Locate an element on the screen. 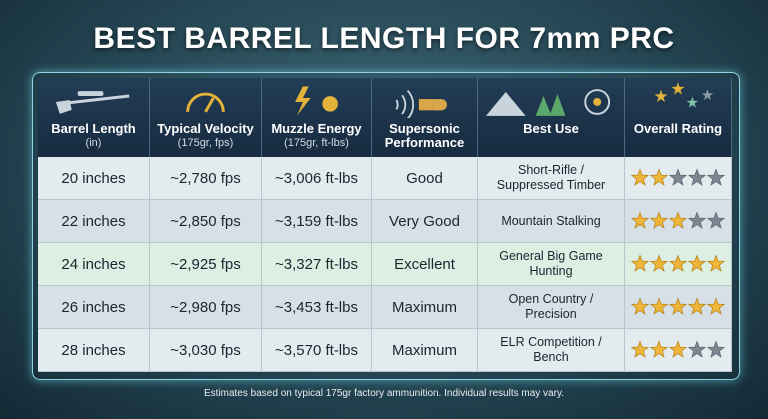 The width and height of the screenshot is (768, 419). header-icon: ★ ★★ ★ is located at coordinates (684, 97).